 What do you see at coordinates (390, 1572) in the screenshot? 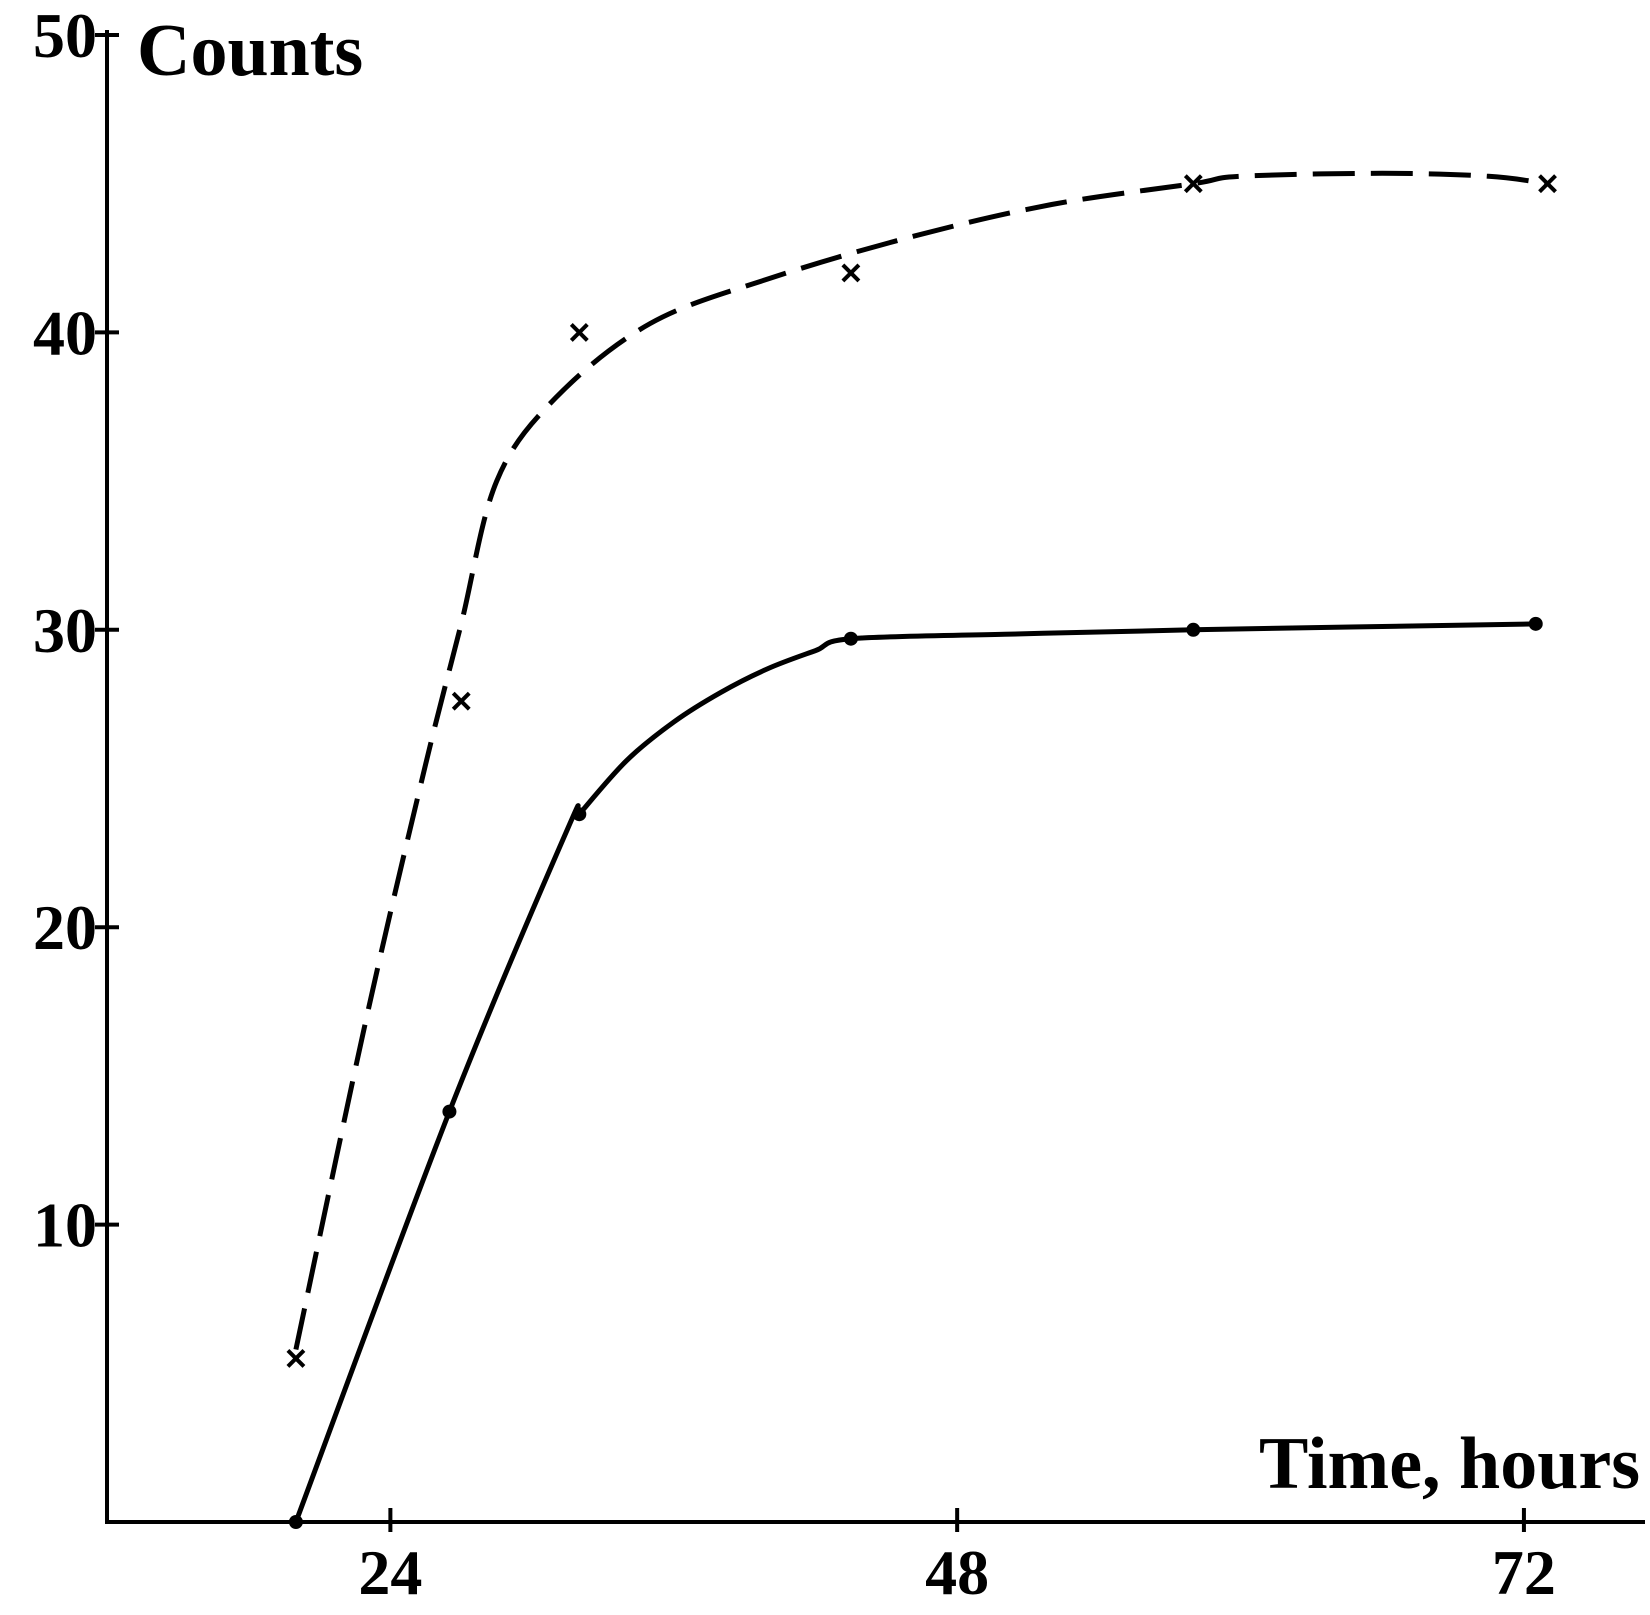
I see `x-tick-label-24: 24` at bounding box center [390, 1572].